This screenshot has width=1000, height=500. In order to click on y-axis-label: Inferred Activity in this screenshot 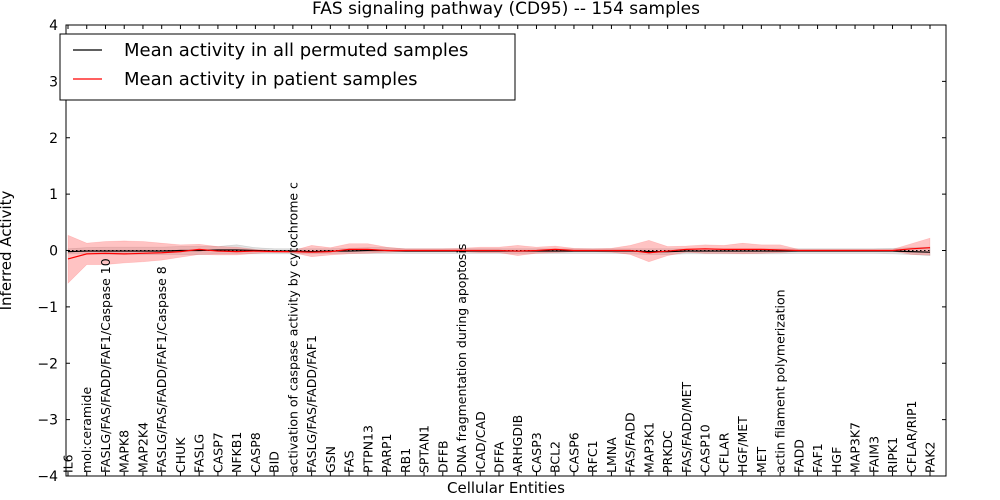, I will do `click(7, 250)`.